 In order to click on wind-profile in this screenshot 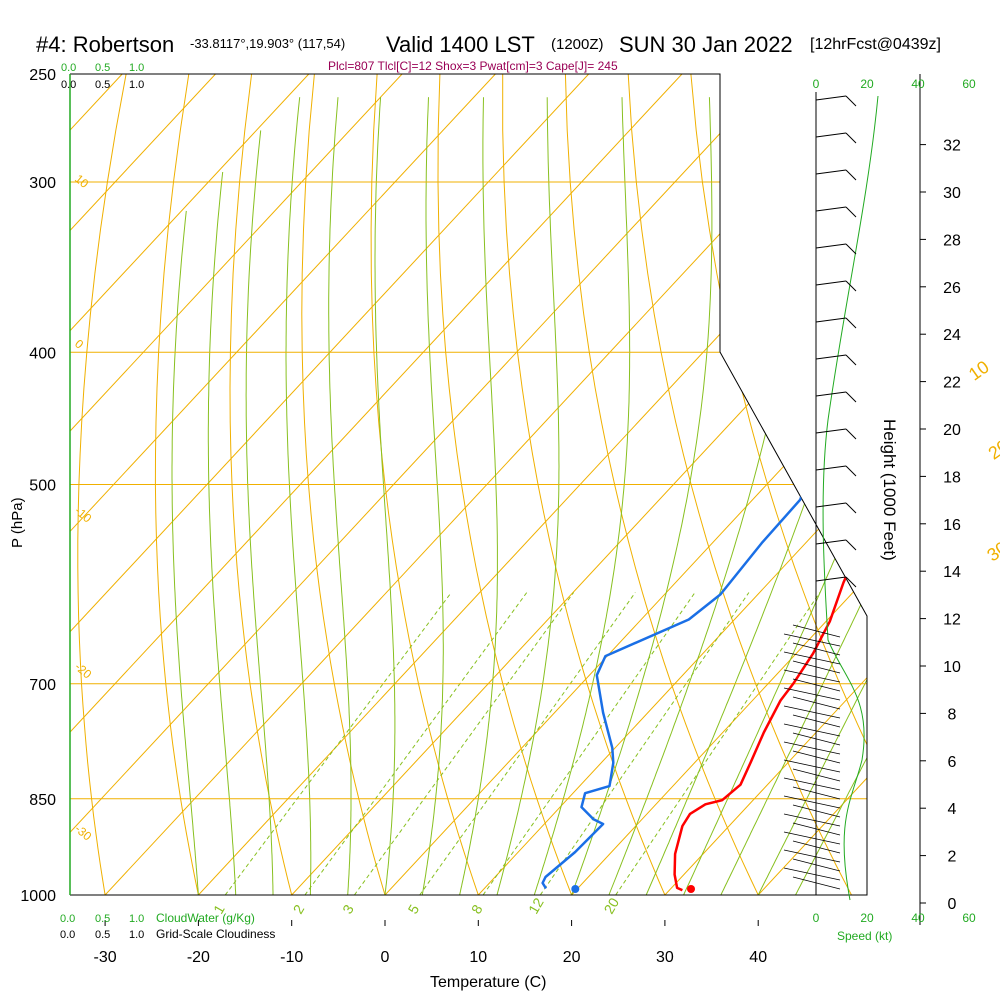, I will do `click(831, 496)`.